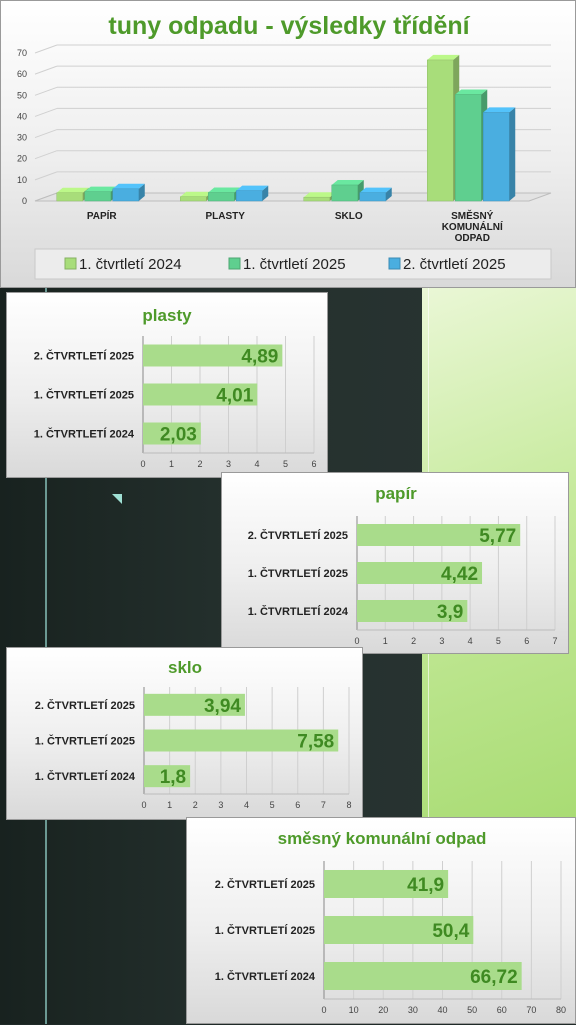 The width and height of the screenshot is (576, 1025). I want to click on chart-title: papír, so click(396, 493).